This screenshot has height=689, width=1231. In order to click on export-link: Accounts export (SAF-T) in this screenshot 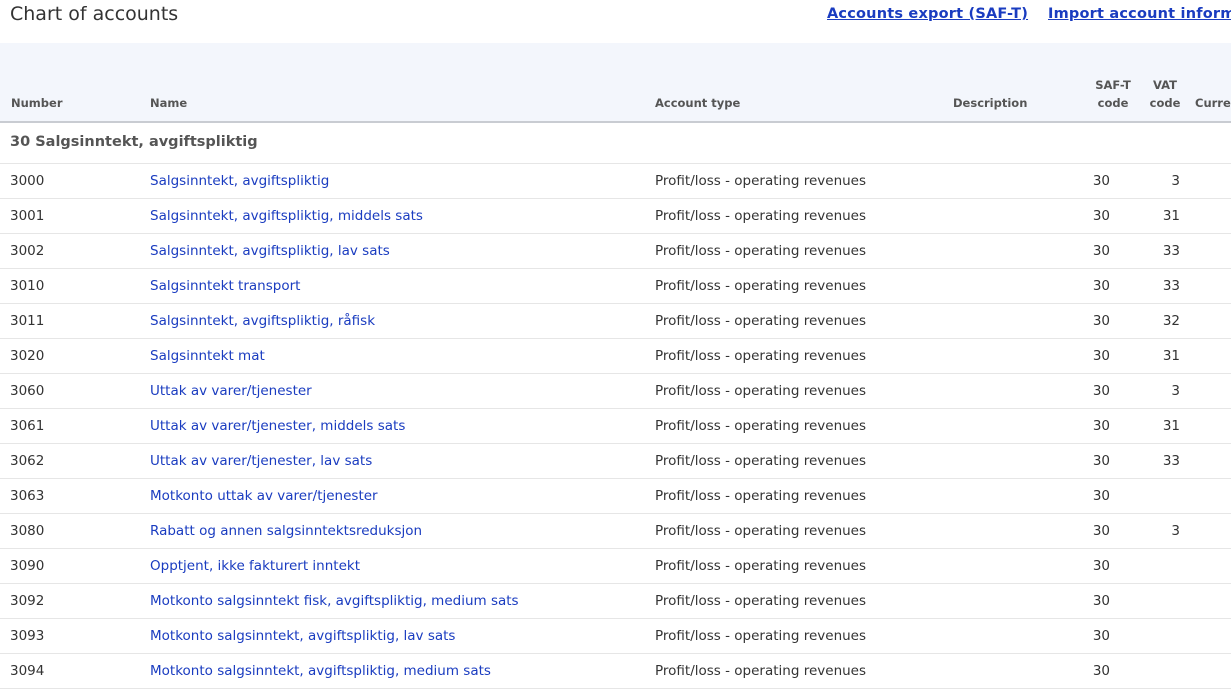, I will do `click(928, 14)`.